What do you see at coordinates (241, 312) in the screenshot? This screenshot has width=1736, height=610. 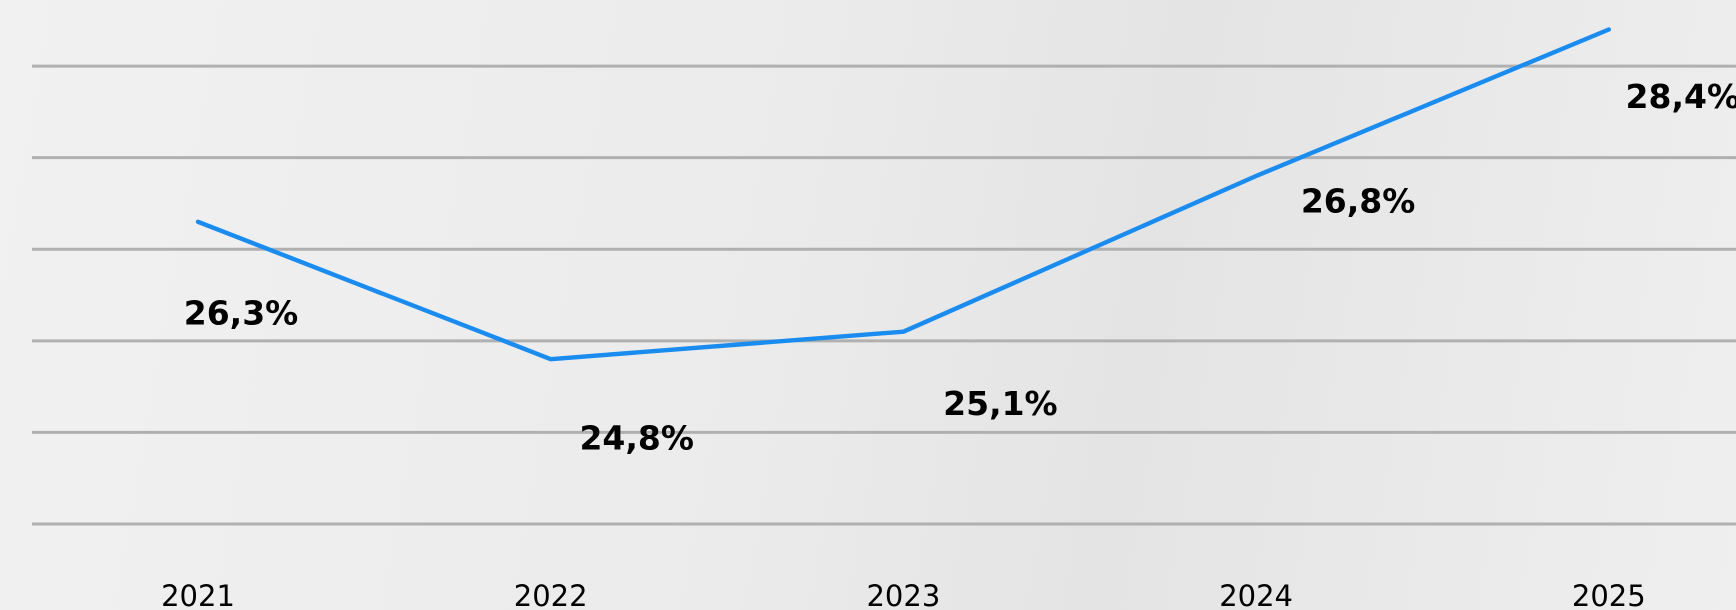 I see `data-label: 26,3%` at bounding box center [241, 312].